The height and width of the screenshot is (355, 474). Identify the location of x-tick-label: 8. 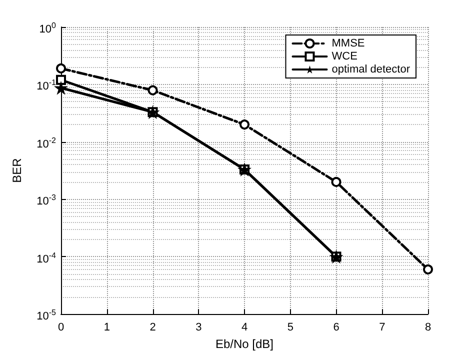
(428, 328).